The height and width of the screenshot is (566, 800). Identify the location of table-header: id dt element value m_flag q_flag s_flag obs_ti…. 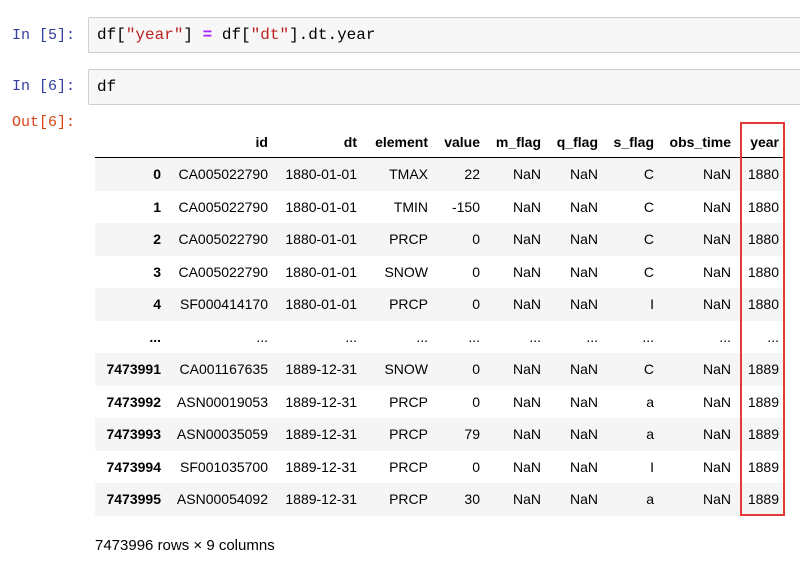
(439, 142).